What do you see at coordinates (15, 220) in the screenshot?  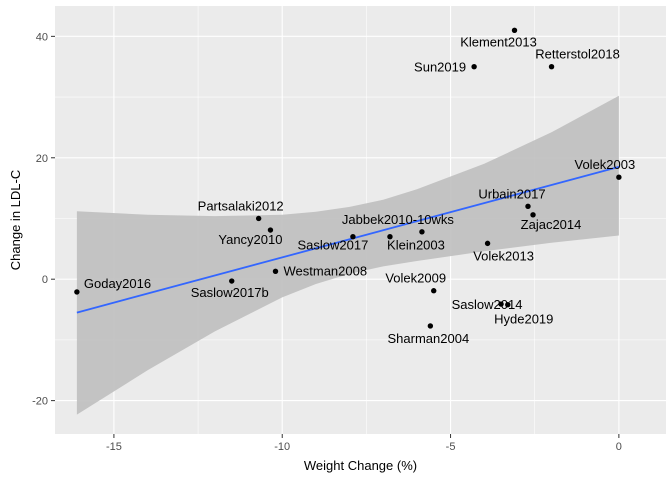 I see `y-axis-title: Change in LDL-C` at bounding box center [15, 220].